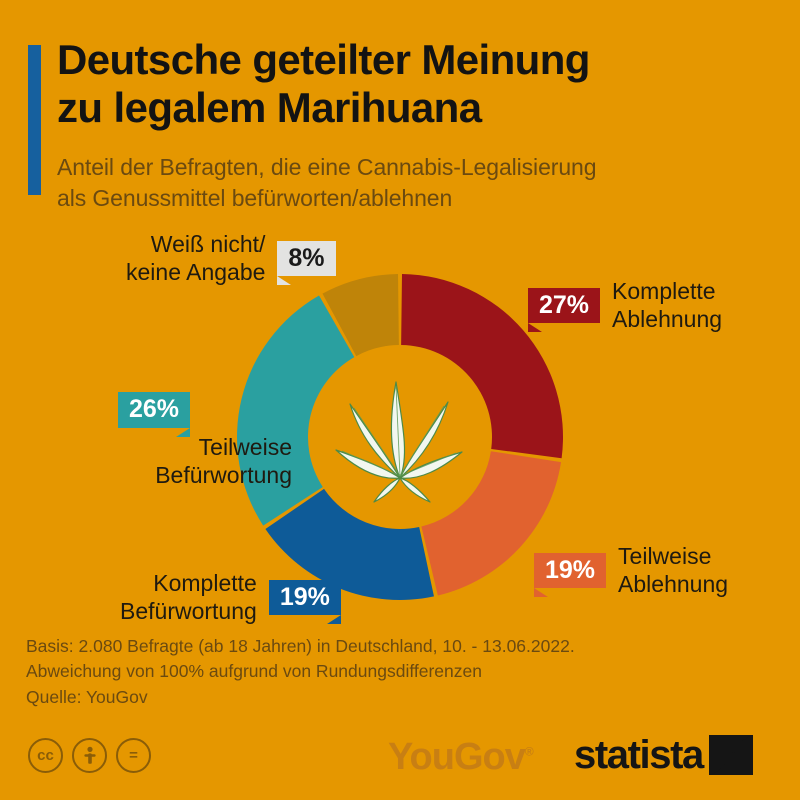  I want to click on callout-teilweise-befuerwortung-label: Teilweise Befürwortung, so click(202, 461).